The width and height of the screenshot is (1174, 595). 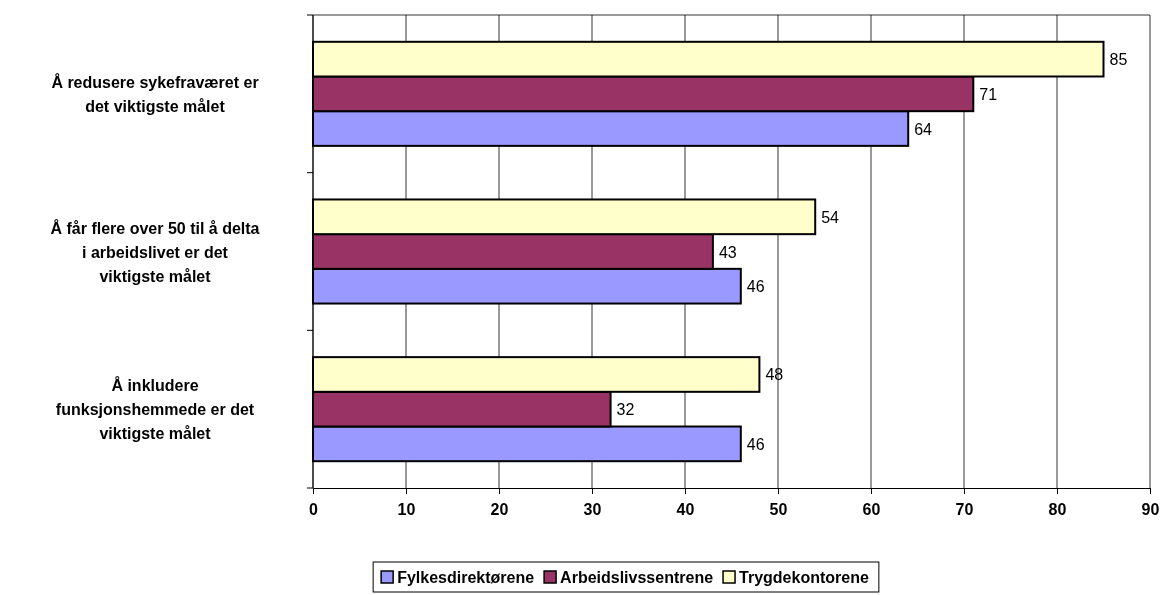 What do you see at coordinates (155, 251) in the screenshot?
I see `y-tick-label: Å får flere over 50 til å delta i arbeidslivet er det viktigste målet` at bounding box center [155, 251].